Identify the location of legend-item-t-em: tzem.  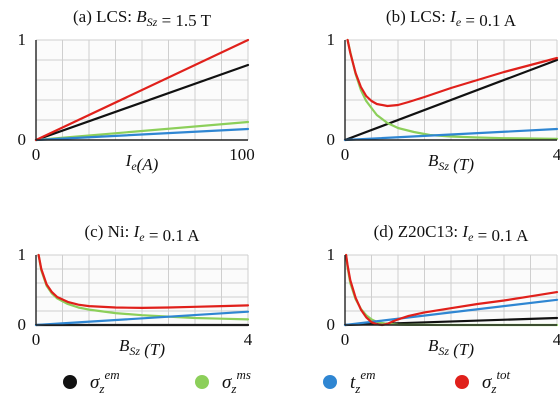
(349, 381).